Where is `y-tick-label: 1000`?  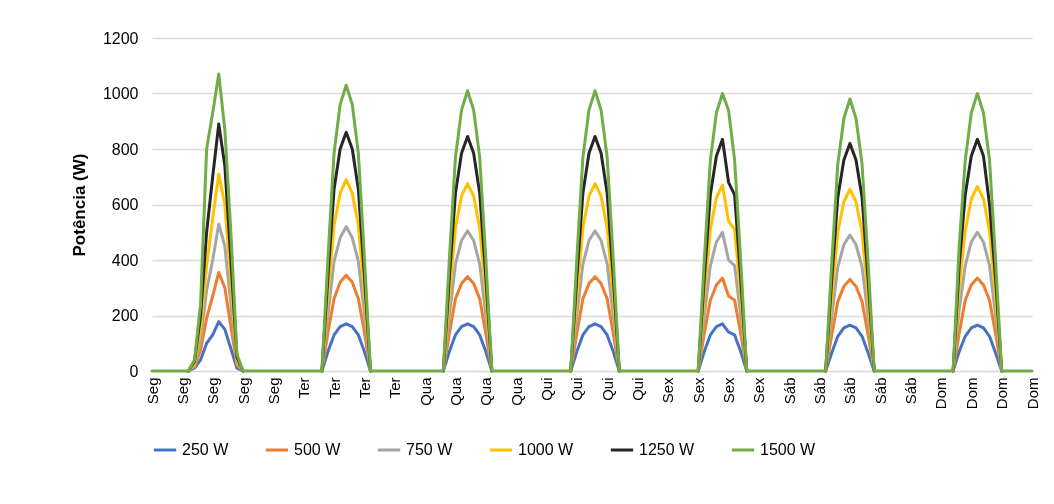 y-tick-label: 1000 is located at coordinates (120, 93).